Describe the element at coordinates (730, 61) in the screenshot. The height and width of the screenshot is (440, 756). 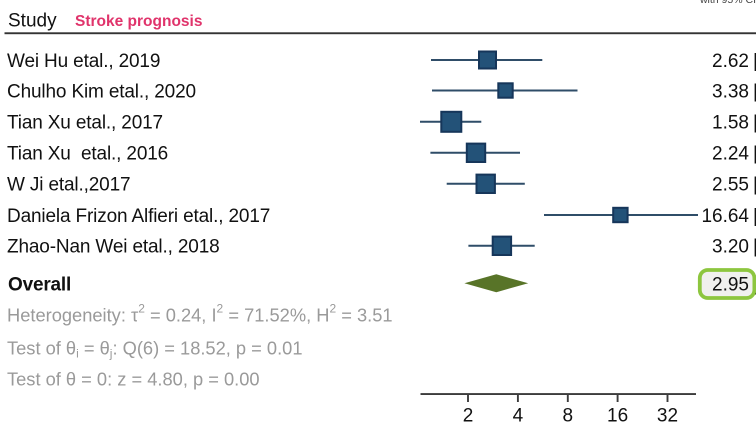
I see `svg-text: 2.62` at that location.